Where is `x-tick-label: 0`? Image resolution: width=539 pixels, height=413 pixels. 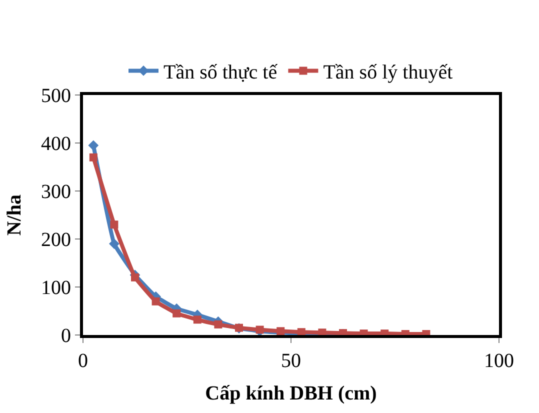 x-tick-label: 0 is located at coordinates (83, 361).